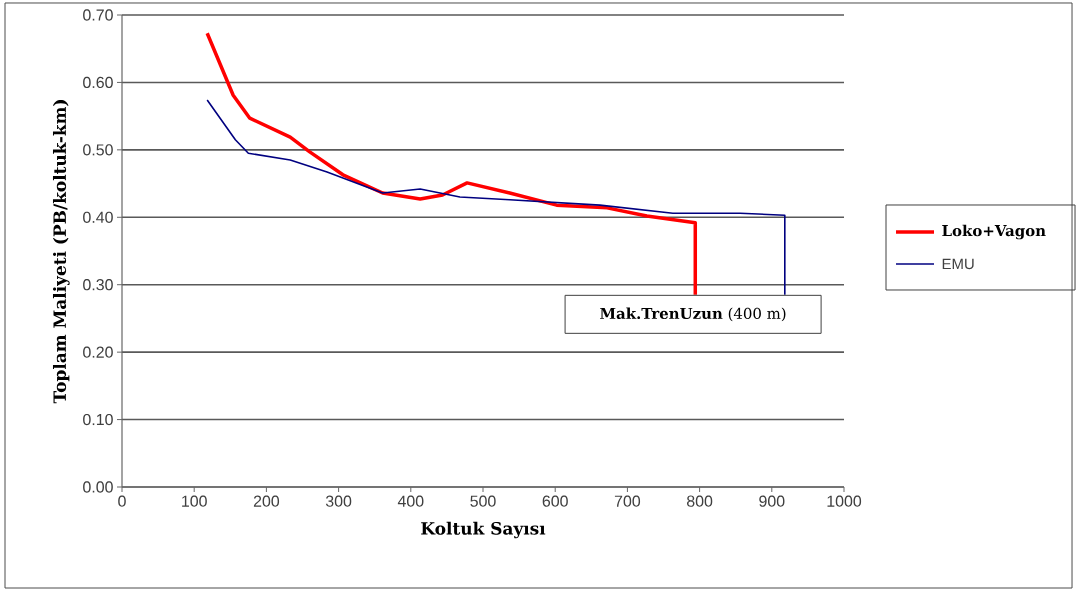 The width and height of the screenshot is (1077, 592). I want to click on y-axis-title: Toplam Maliyeti (PB/koltuk-km), so click(61, 252).